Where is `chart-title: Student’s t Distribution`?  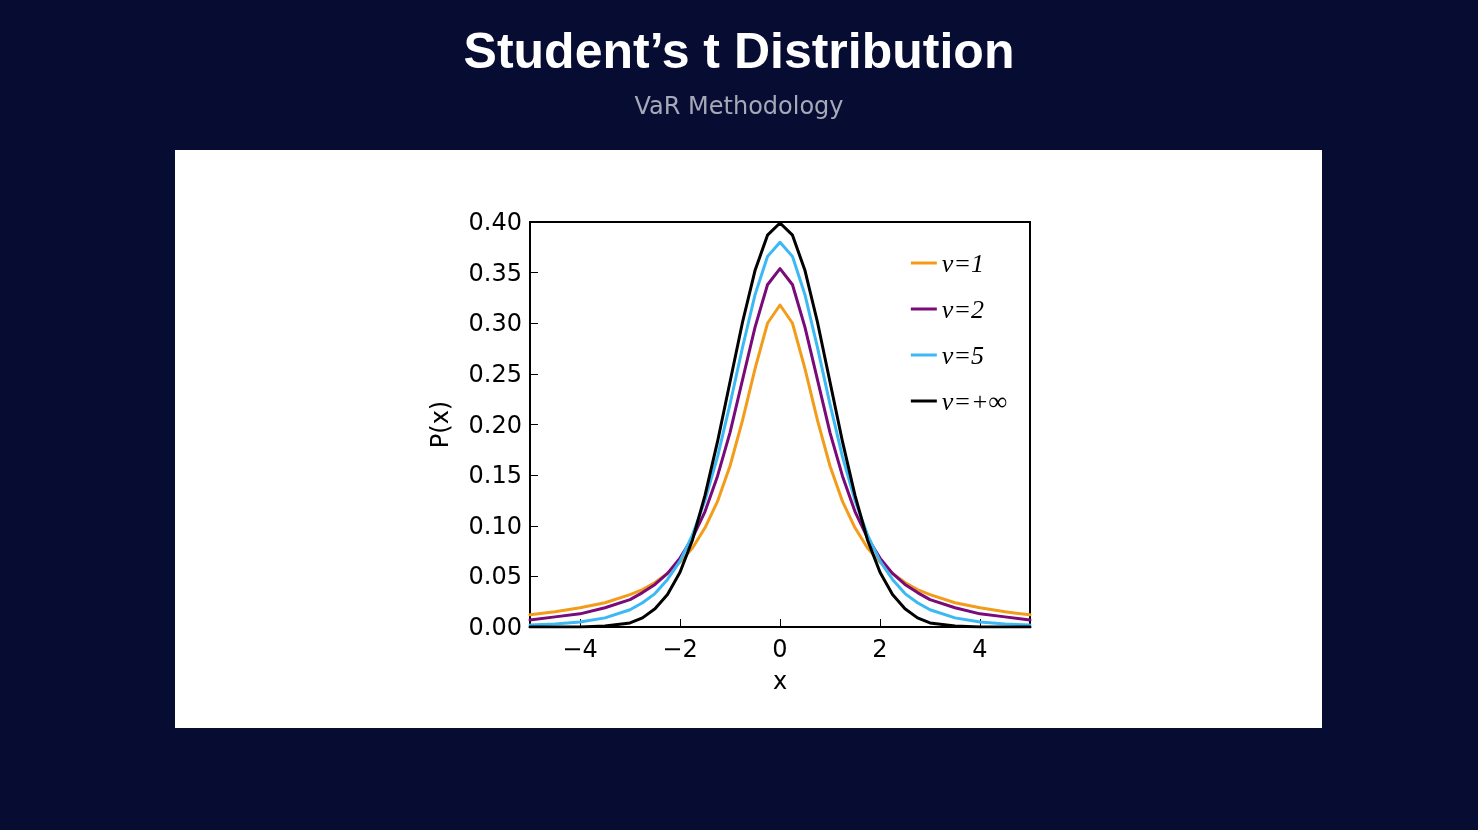
chart-title: Student’s t Distribution is located at coordinates (739, 51).